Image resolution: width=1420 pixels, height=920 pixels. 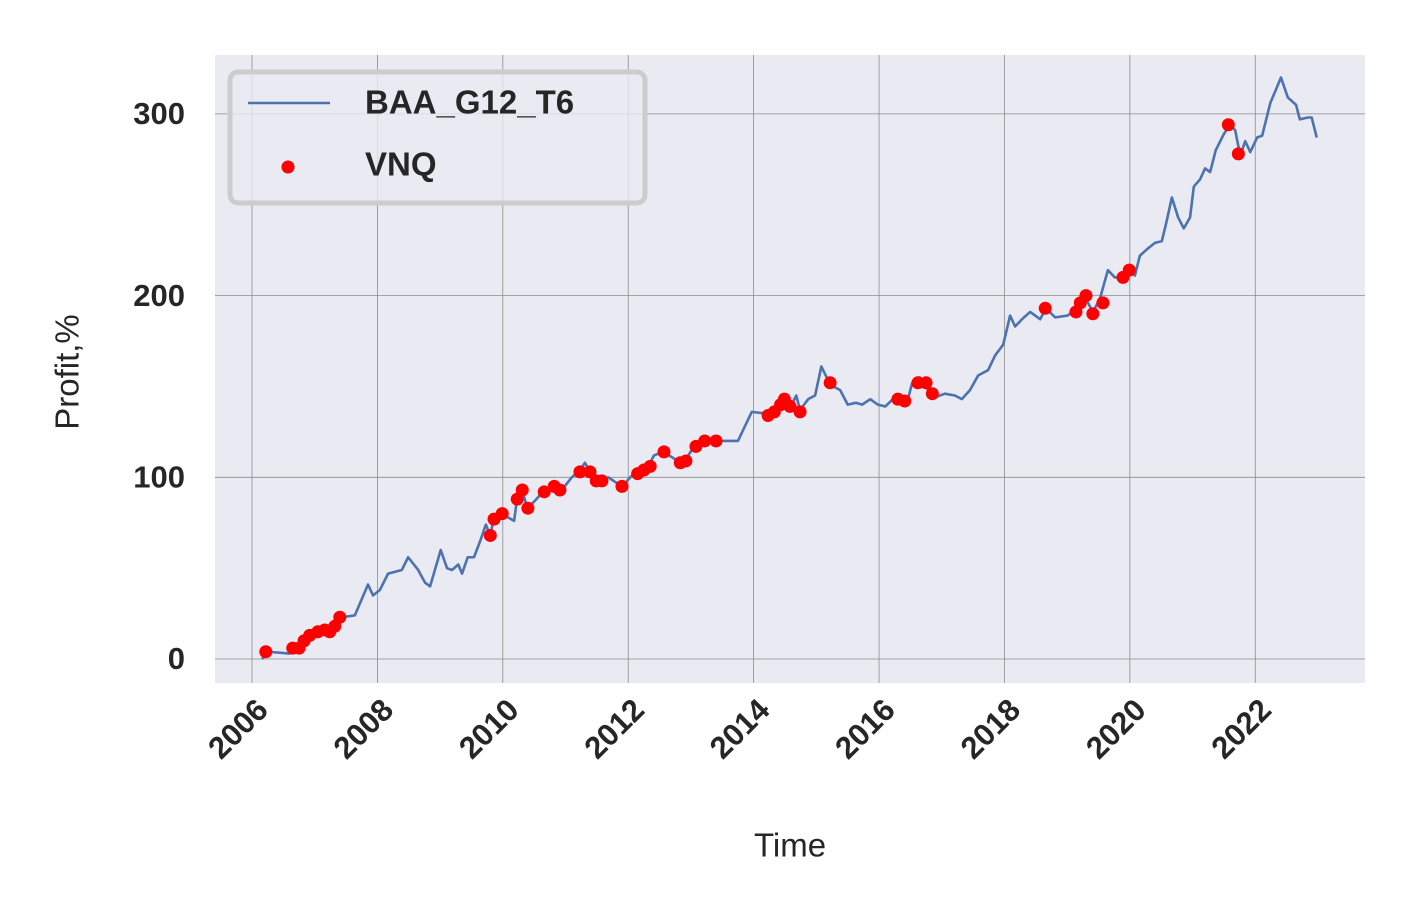 I want to click on x-tick-label: 2018, so click(x=991, y=729).